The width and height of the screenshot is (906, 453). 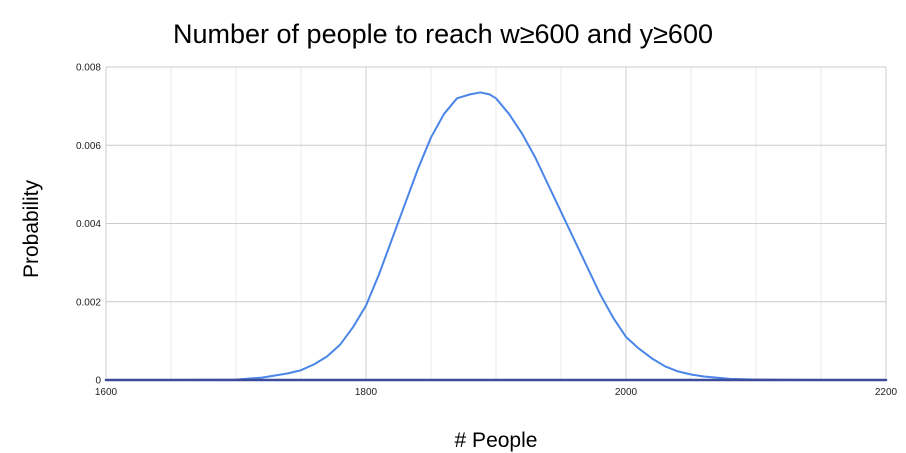 What do you see at coordinates (496, 392) in the screenshot?
I see `x-axis-ticks: 1600 1800 2000 2200` at bounding box center [496, 392].